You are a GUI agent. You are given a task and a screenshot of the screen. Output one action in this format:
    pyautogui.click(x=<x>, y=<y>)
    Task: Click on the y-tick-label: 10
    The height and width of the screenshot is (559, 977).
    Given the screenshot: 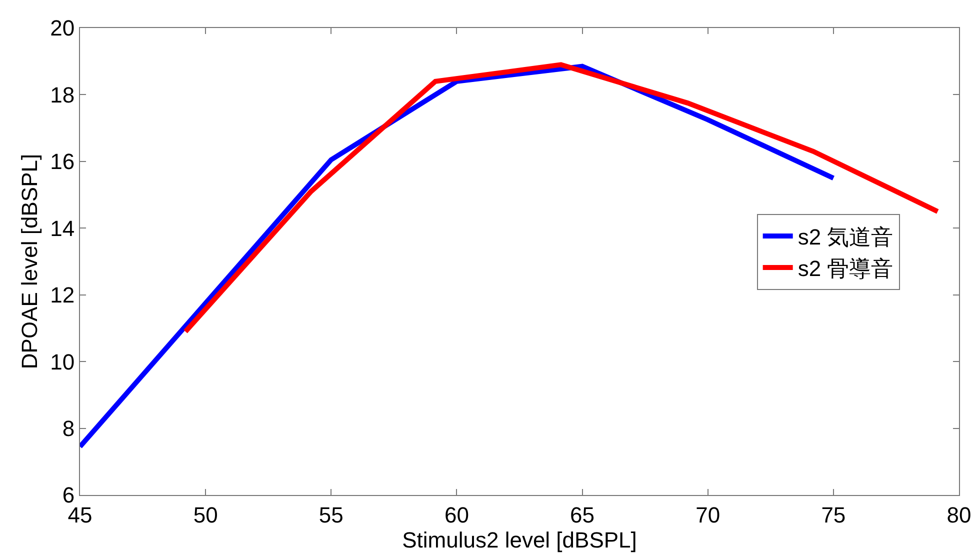 What is the action you would take?
    pyautogui.click(x=62, y=361)
    